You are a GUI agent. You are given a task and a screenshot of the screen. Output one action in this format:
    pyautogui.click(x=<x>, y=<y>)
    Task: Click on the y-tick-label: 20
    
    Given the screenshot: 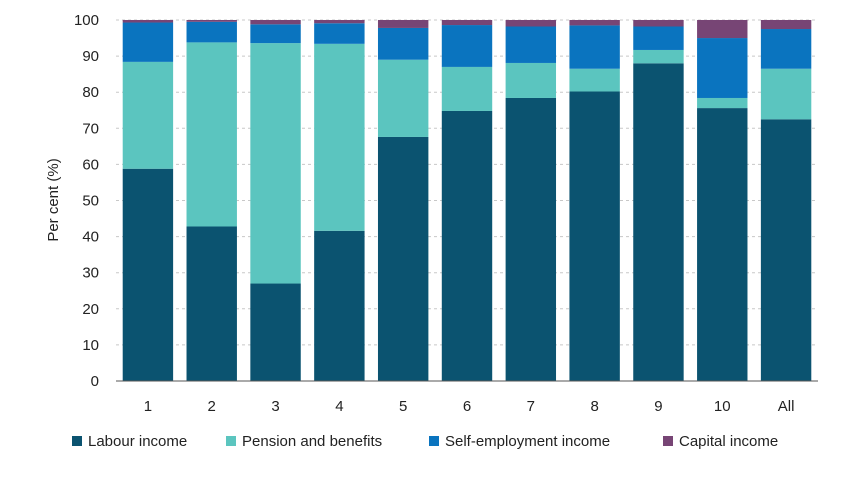 What is the action you would take?
    pyautogui.click(x=90, y=309)
    